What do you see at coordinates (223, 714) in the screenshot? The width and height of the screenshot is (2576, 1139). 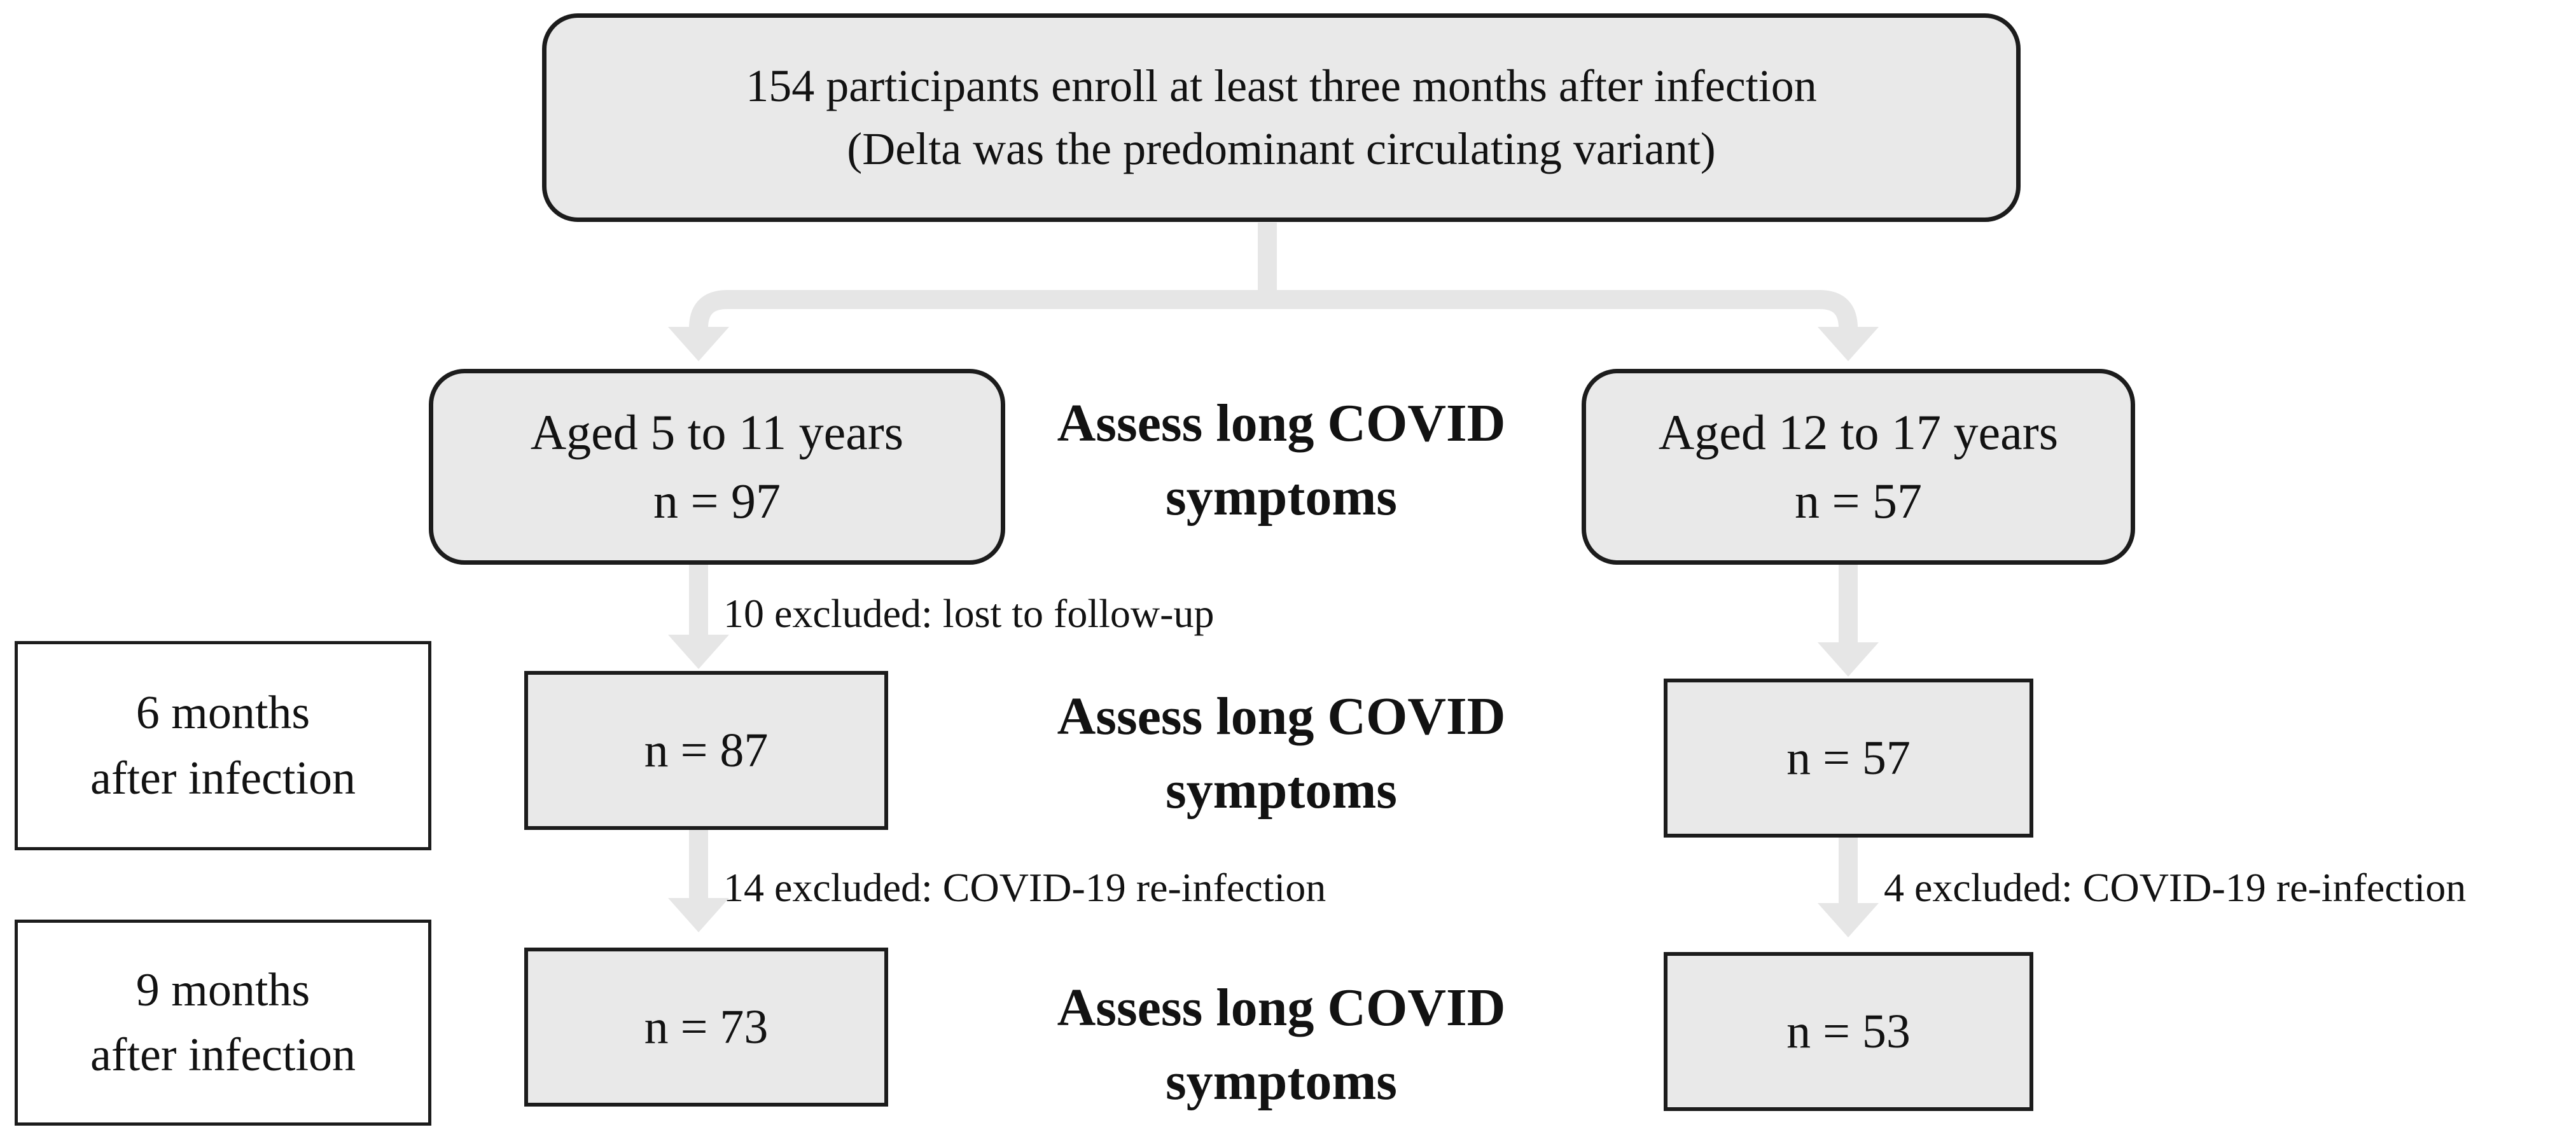 I see `timepoint-6-months-line1: 6 months` at bounding box center [223, 714].